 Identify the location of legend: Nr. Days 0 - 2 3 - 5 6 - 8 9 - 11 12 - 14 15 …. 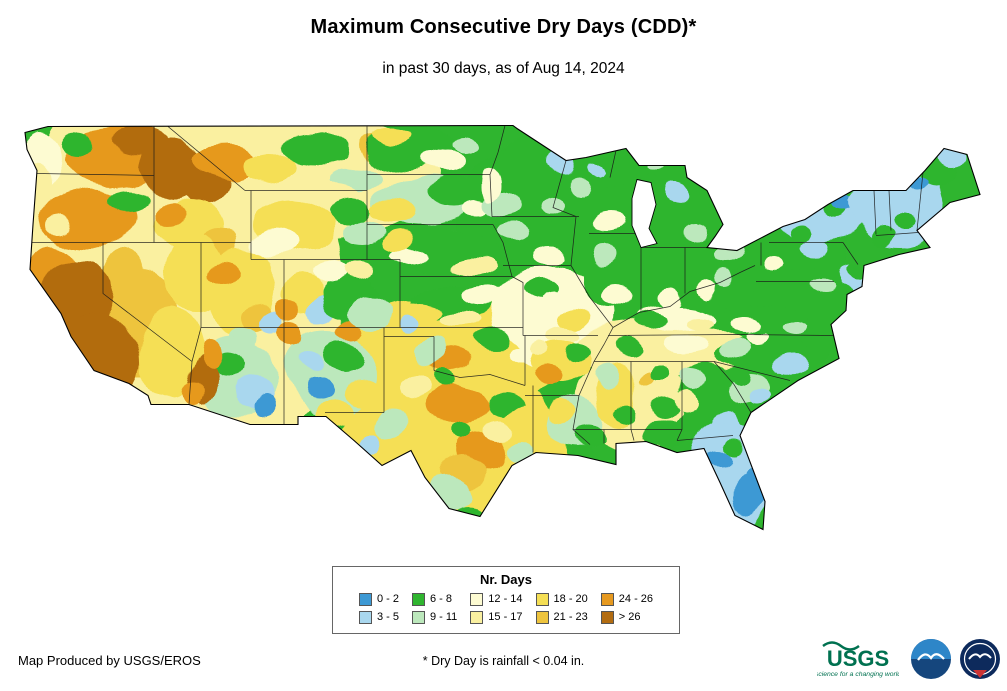
(506, 600).